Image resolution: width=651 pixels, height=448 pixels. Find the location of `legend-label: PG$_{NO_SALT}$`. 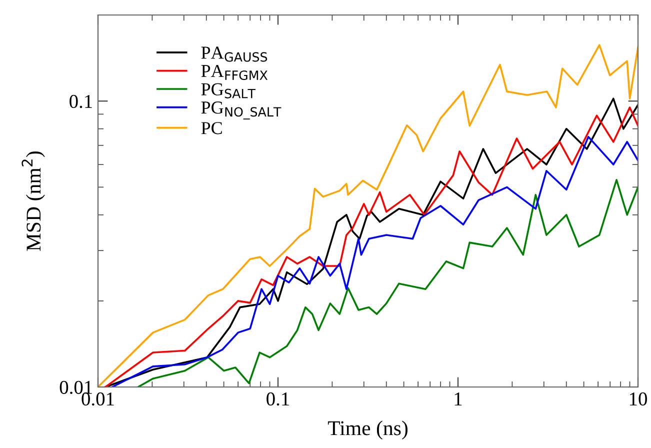

legend-label: PG$_{NO_SALT}$ is located at coordinates (241, 111).